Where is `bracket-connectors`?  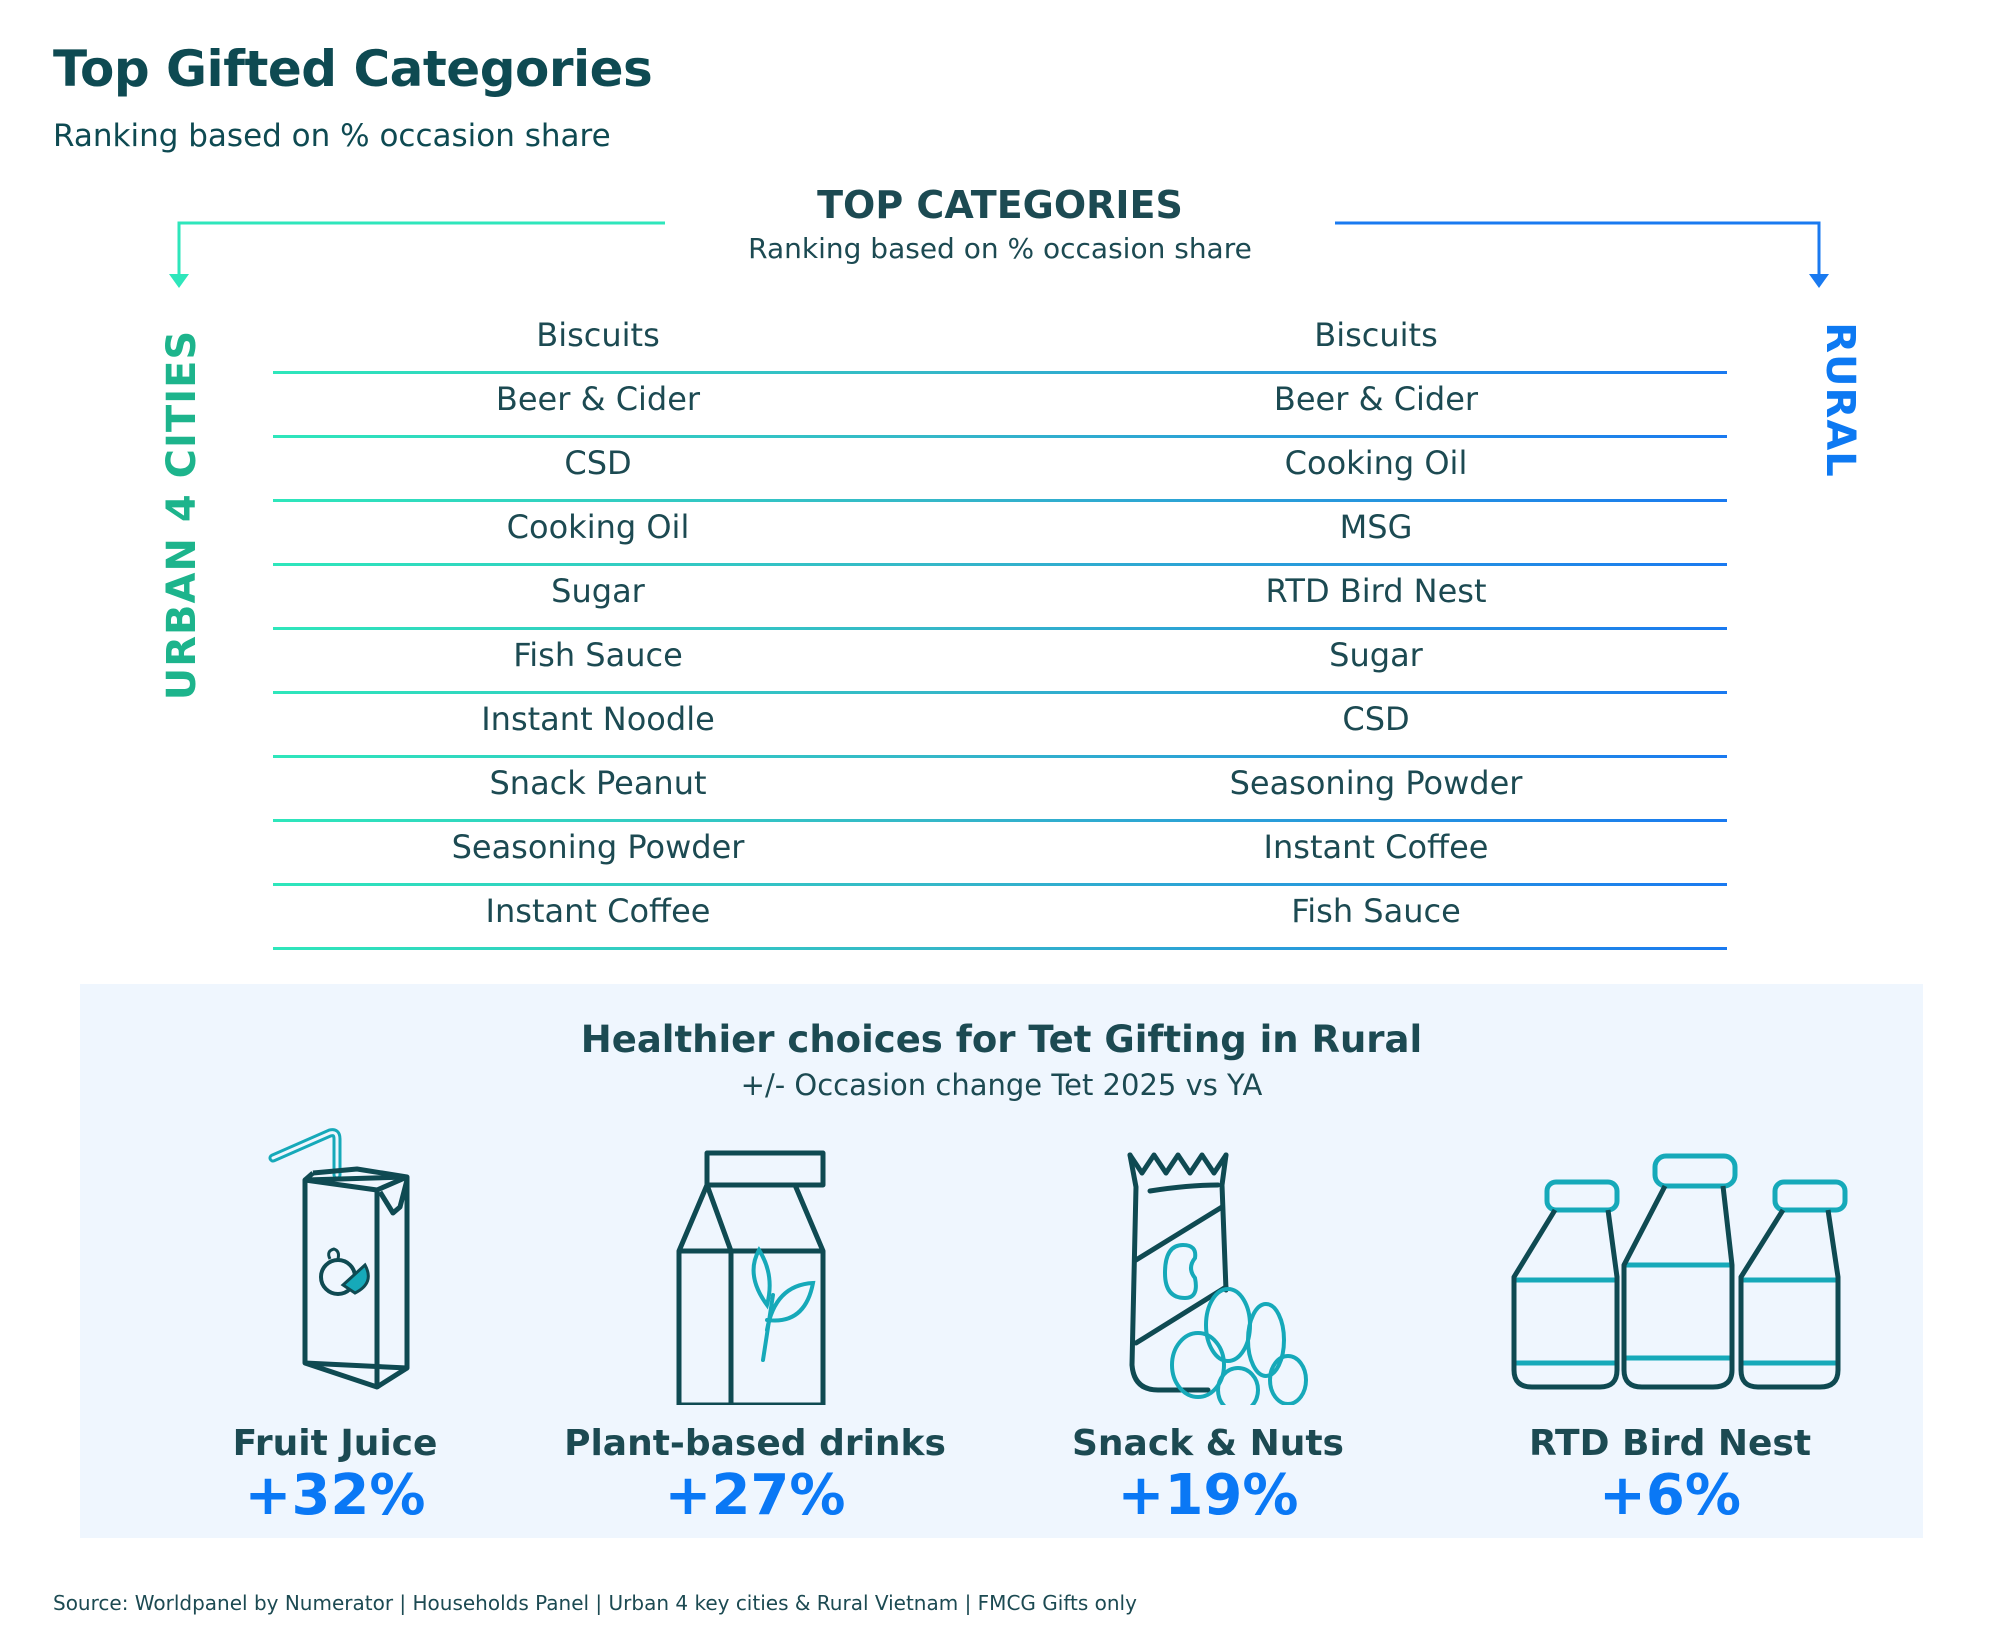
bracket-connectors is located at coordinates (999, 254).